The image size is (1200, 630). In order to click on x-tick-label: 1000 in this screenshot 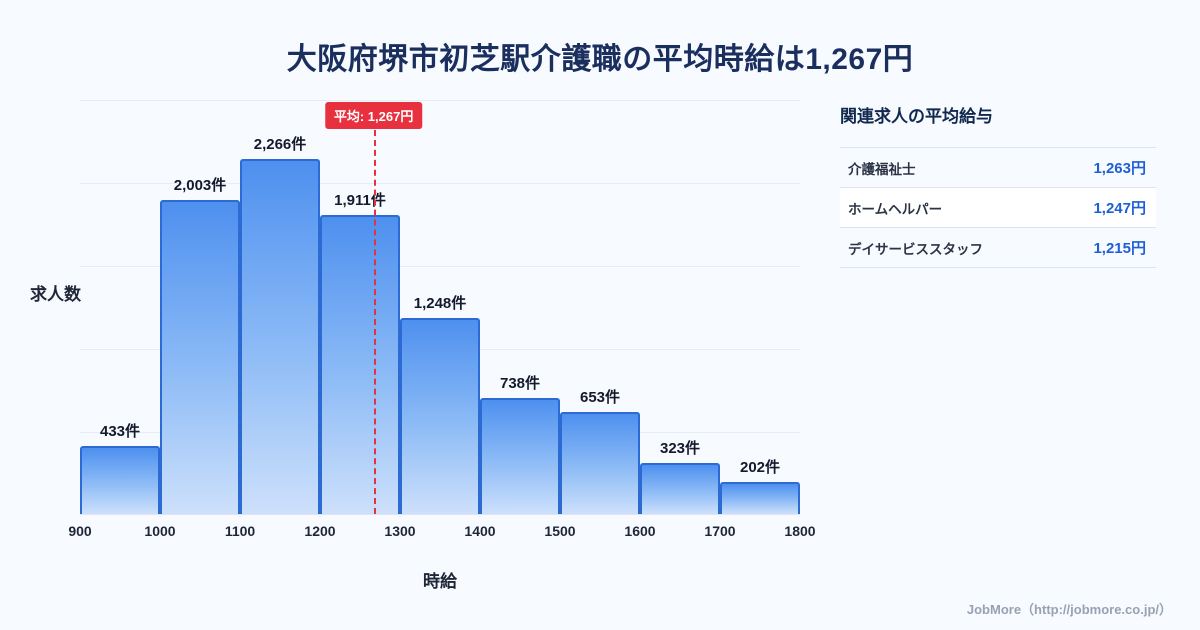, I will do `click(160, 531)`.